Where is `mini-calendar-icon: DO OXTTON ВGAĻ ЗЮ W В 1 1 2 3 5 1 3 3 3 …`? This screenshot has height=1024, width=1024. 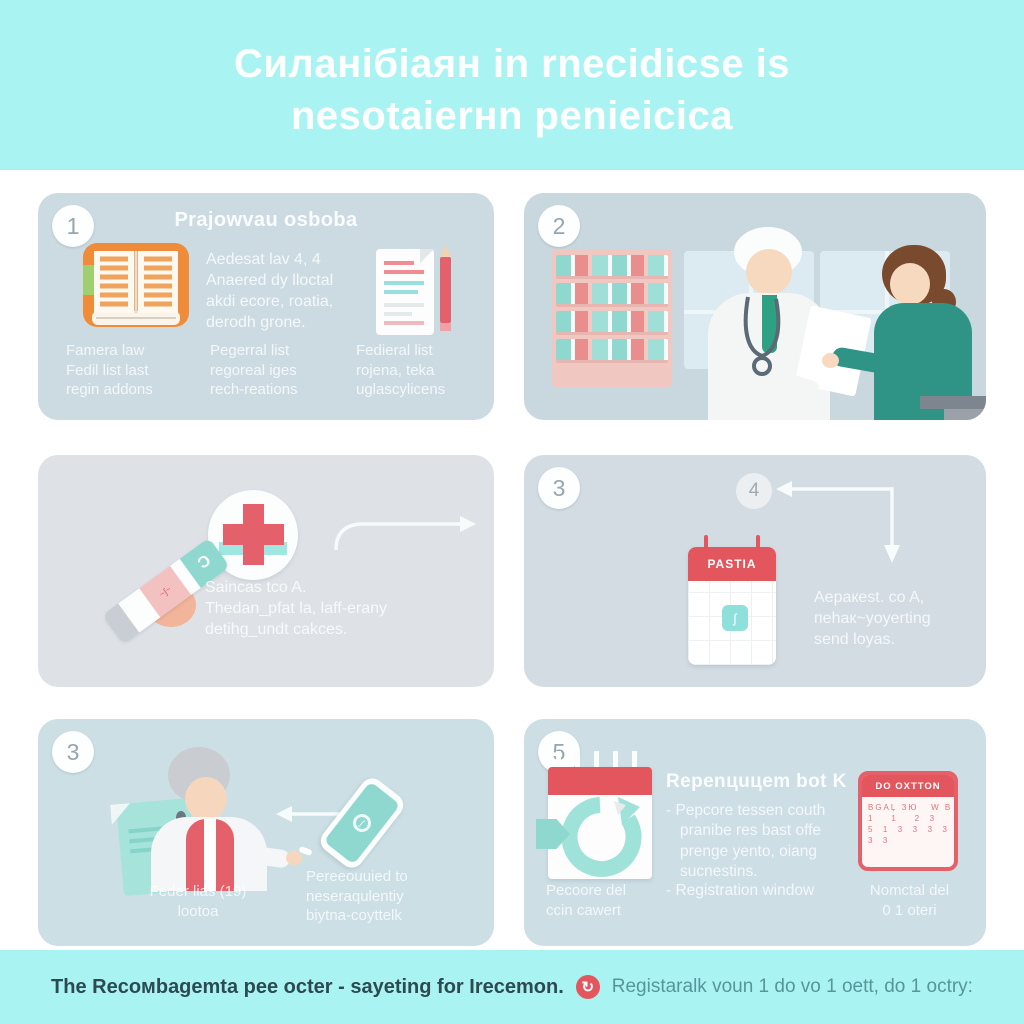
mini-calendar-icon: DO OXTTON ВGAĻ ЗЮ W В 1 1 2 3 5 1 3 3 3 … is located at coordinates (908, 821).